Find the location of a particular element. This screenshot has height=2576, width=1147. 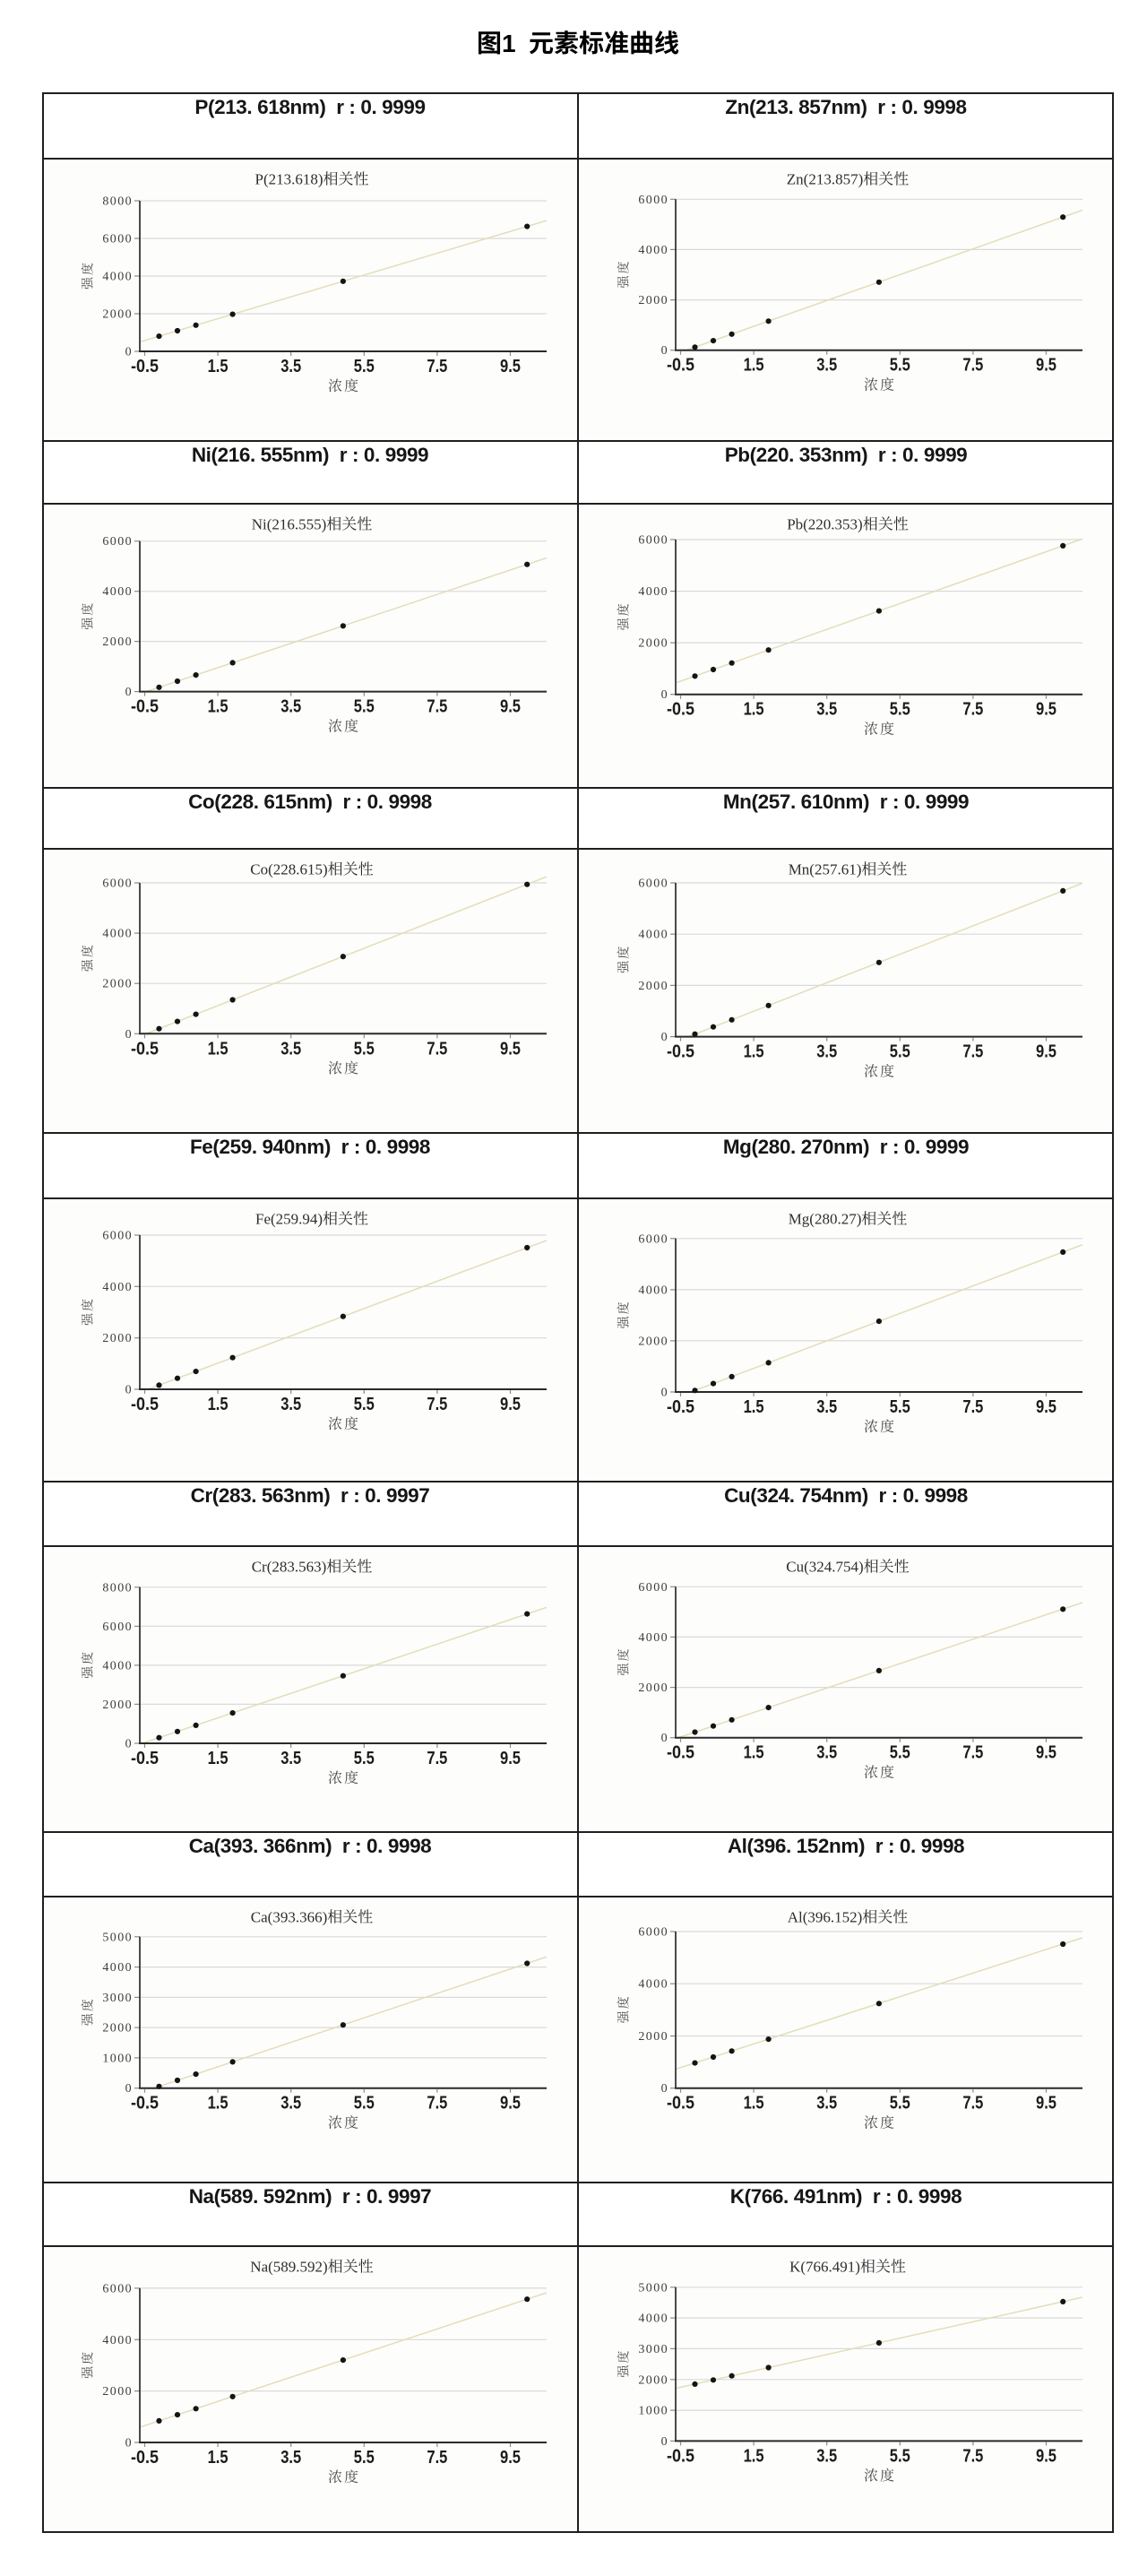

svg-text: Fe(259.94) is located at coordinates (289, 1219).